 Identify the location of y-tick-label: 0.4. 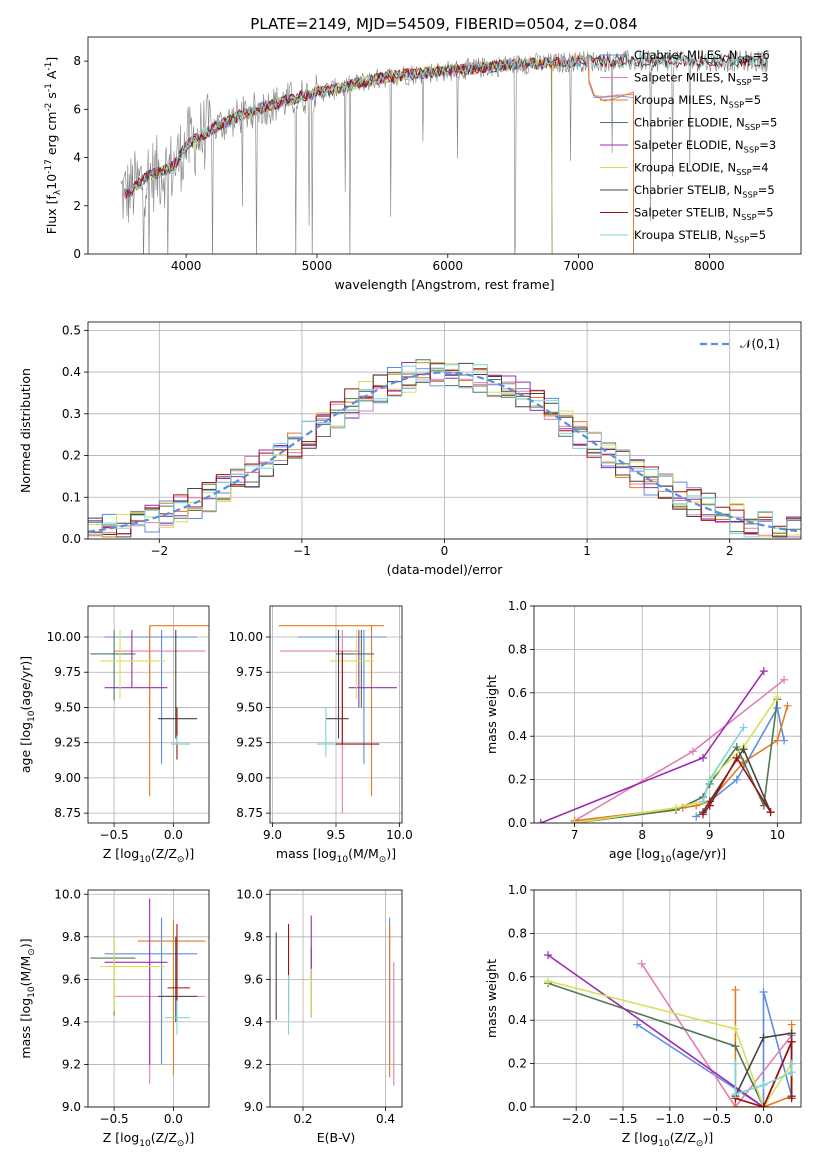
(71, 372).